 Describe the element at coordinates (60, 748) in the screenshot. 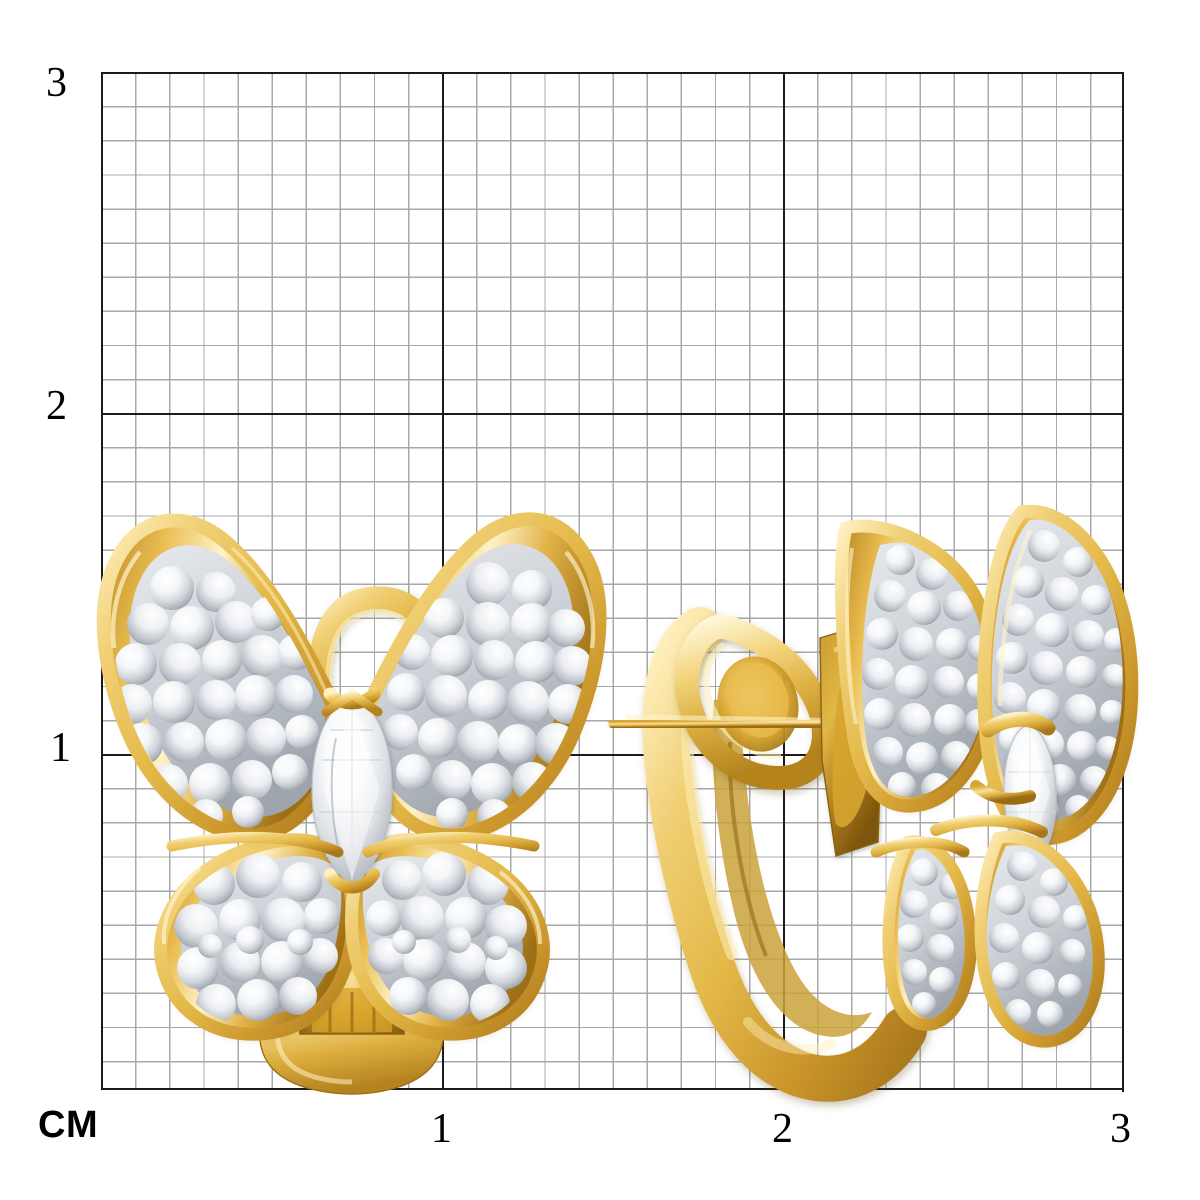

I see `axis-label-left-1: 1` at that location.